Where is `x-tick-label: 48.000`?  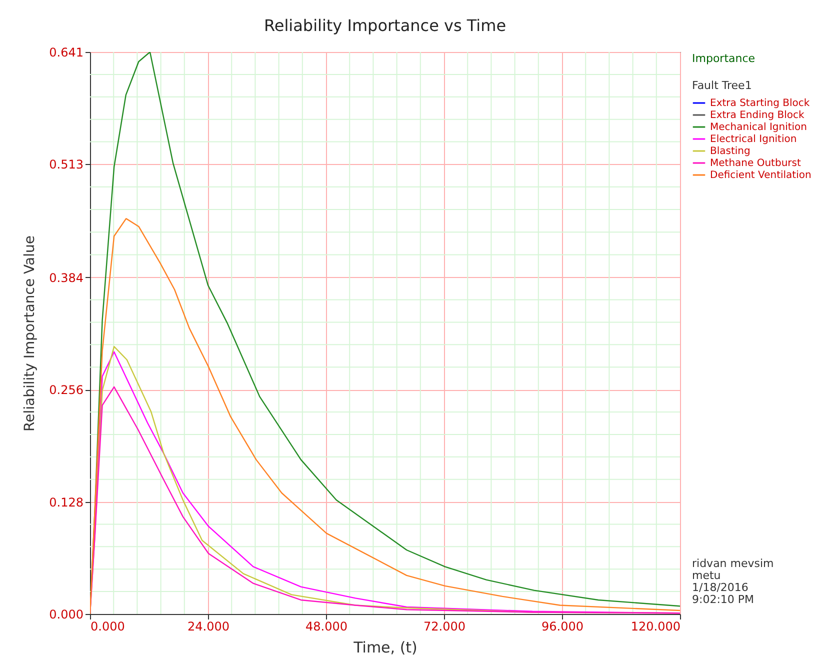
x-tick-label: 48.000 is located at coordinates (327, 627).